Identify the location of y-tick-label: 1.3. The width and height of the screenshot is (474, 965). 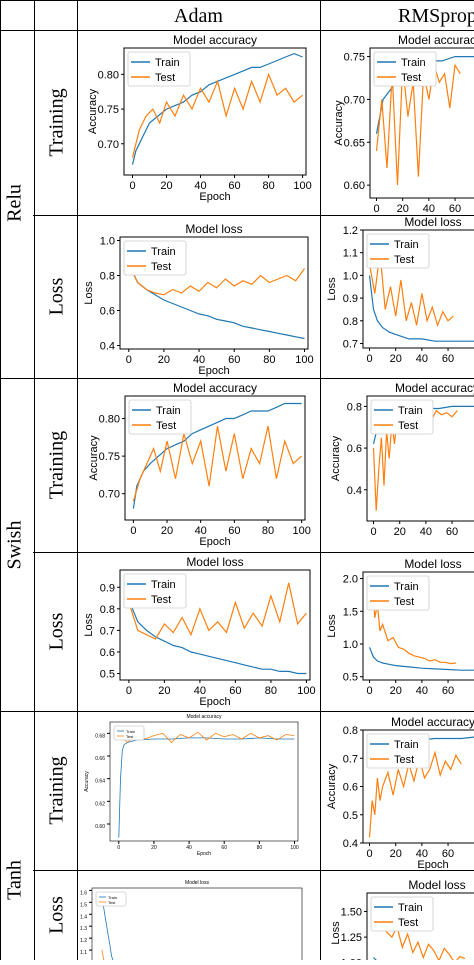
(83, 929).